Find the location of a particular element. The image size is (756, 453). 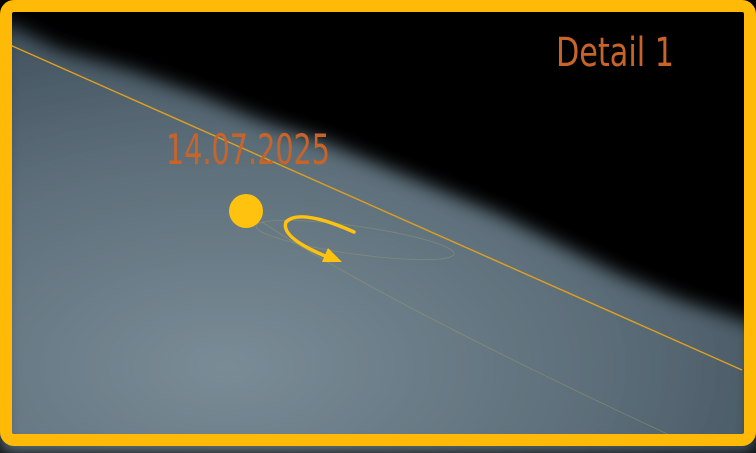

arrow-head is located at coordinates (332, 255).